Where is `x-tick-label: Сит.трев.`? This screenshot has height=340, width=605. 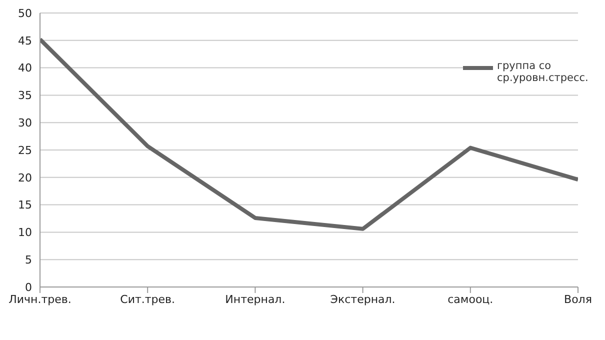
x-tick-label: Сит.трев. is located at coordinates (148, 299).